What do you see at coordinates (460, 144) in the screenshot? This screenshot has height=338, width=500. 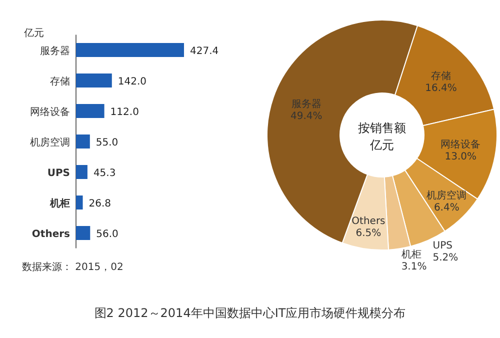 I see `slice-label: 网络设备` at bounding box center [460, 144].